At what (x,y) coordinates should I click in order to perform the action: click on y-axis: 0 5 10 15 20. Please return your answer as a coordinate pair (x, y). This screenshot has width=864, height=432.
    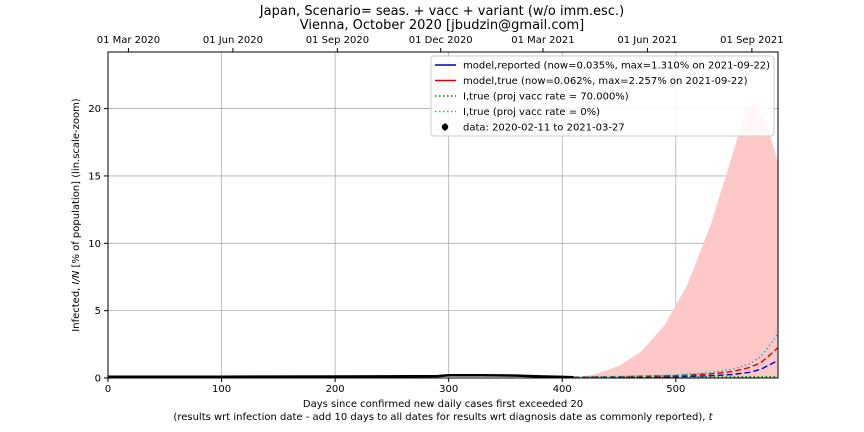
    Looking at the image, I should click on (98, 244).